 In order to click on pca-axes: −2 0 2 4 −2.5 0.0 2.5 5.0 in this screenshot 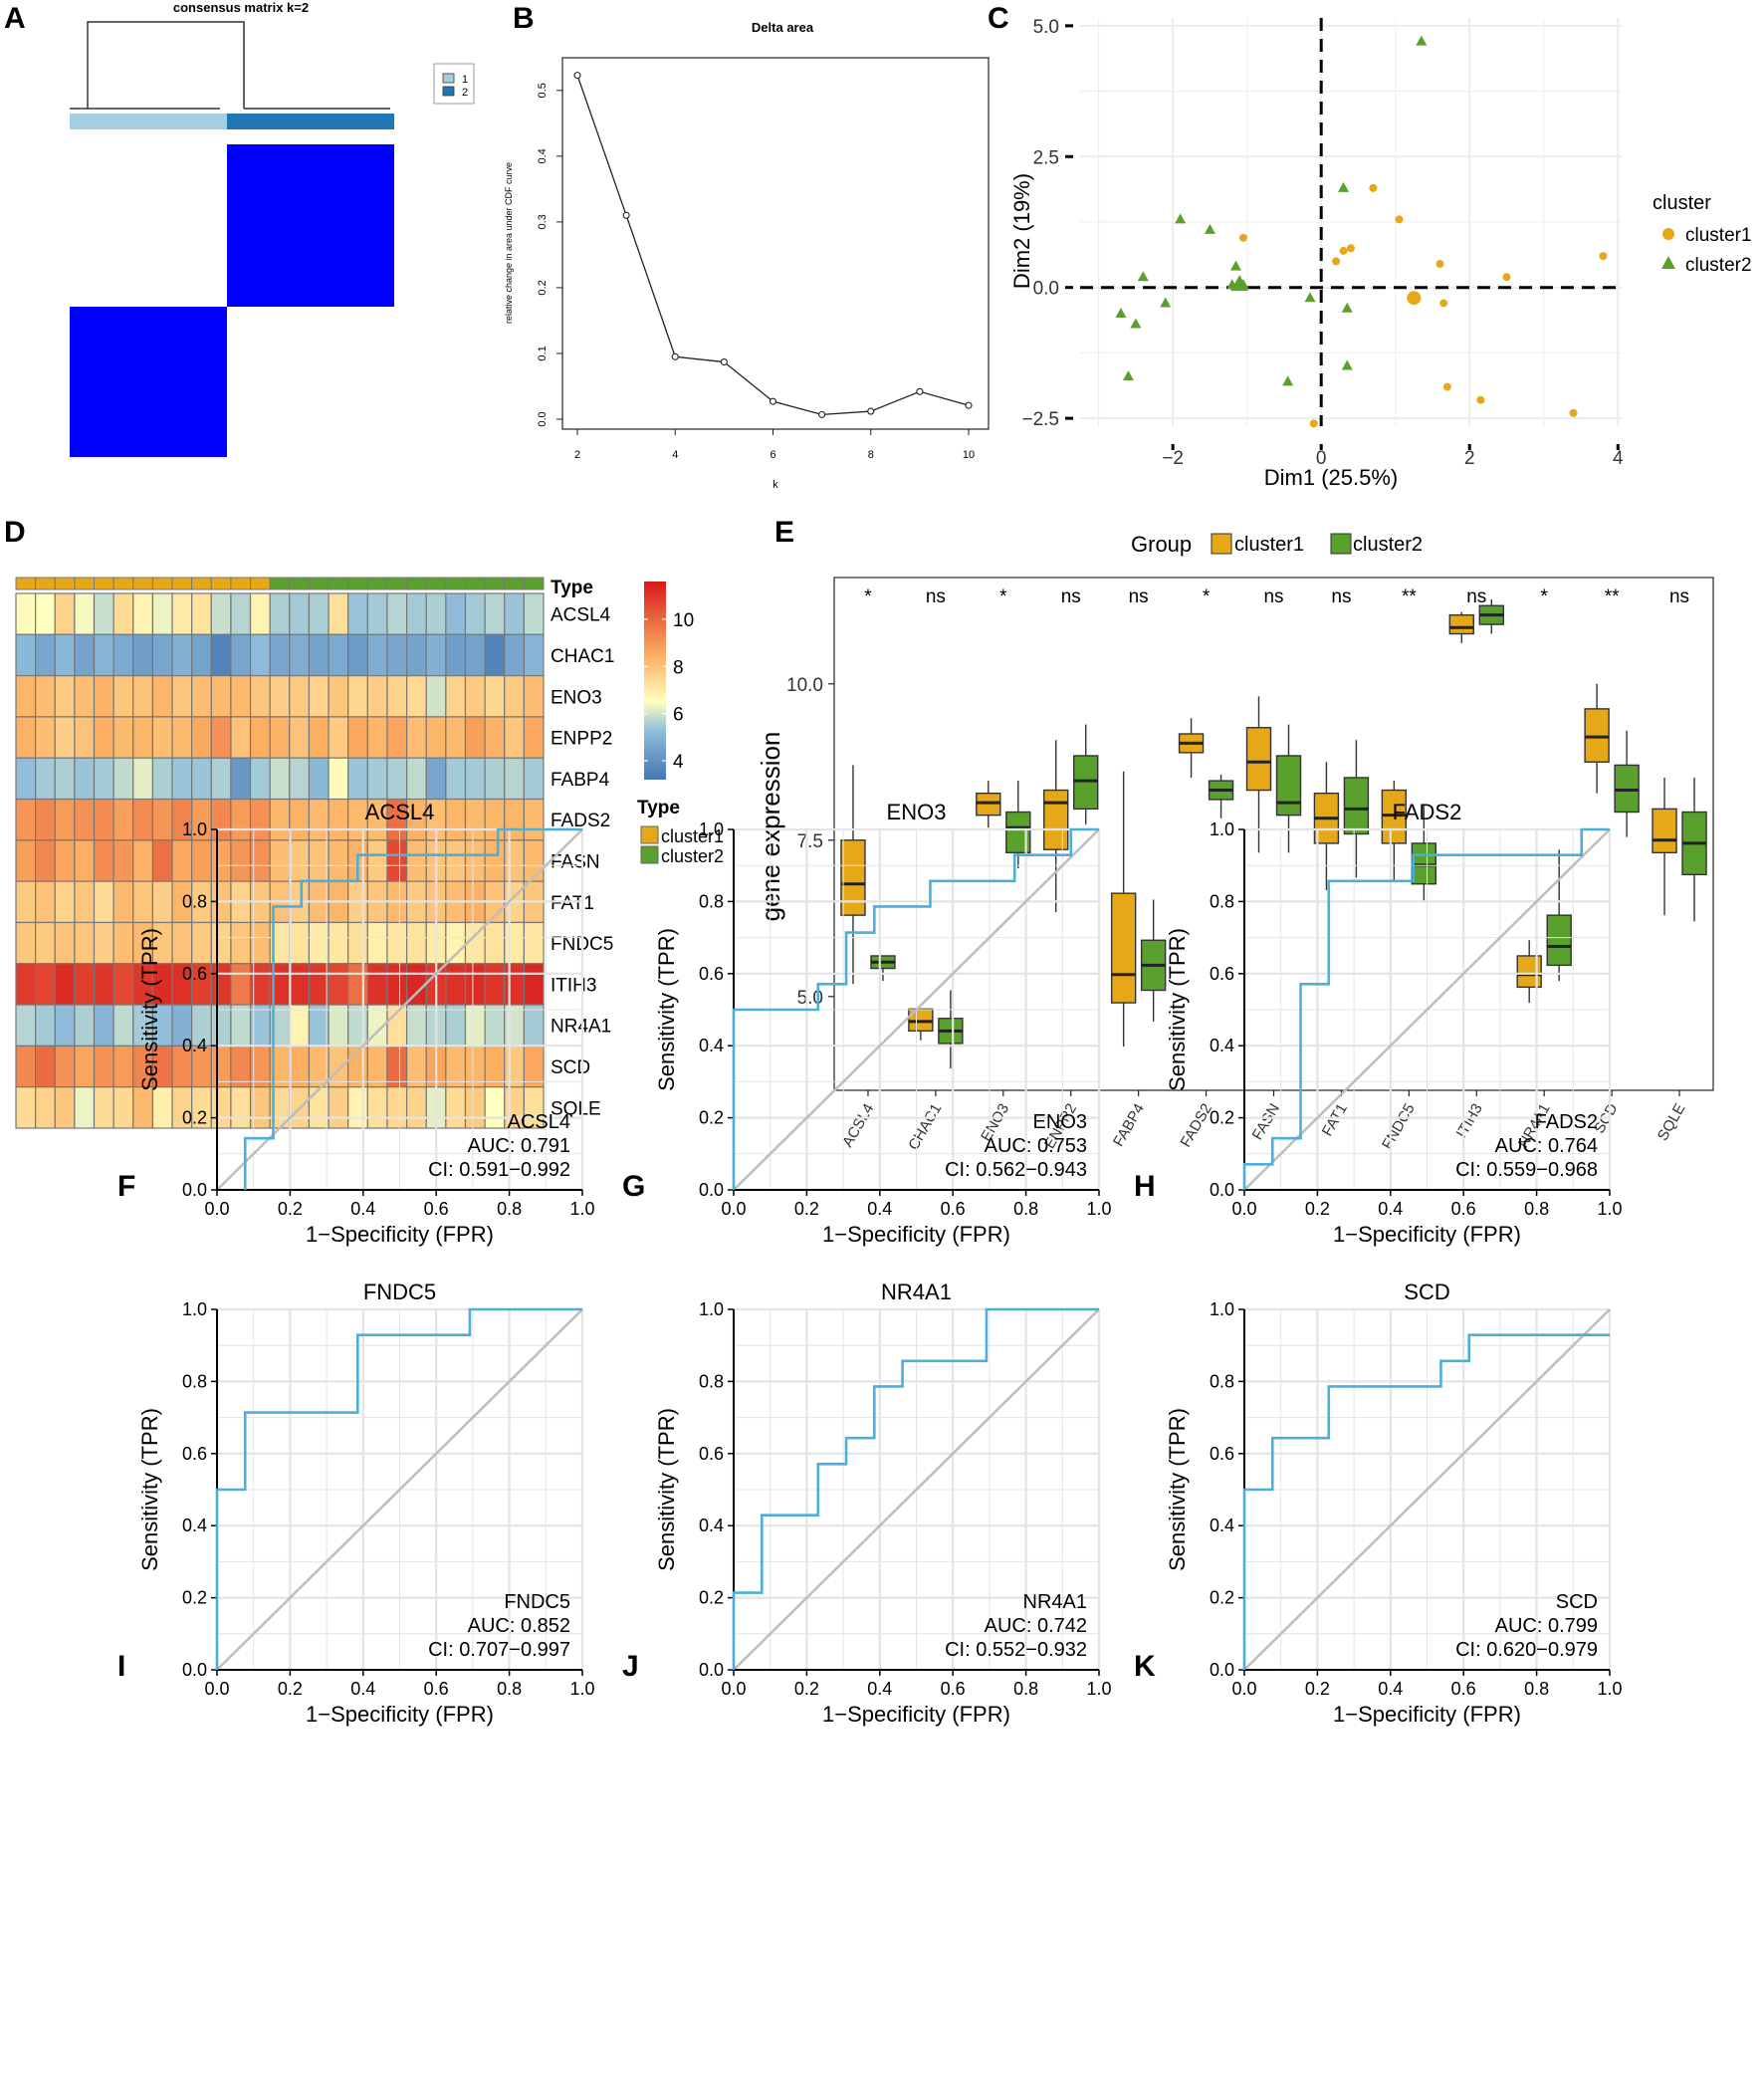, I will do `click(1322, 243)`.